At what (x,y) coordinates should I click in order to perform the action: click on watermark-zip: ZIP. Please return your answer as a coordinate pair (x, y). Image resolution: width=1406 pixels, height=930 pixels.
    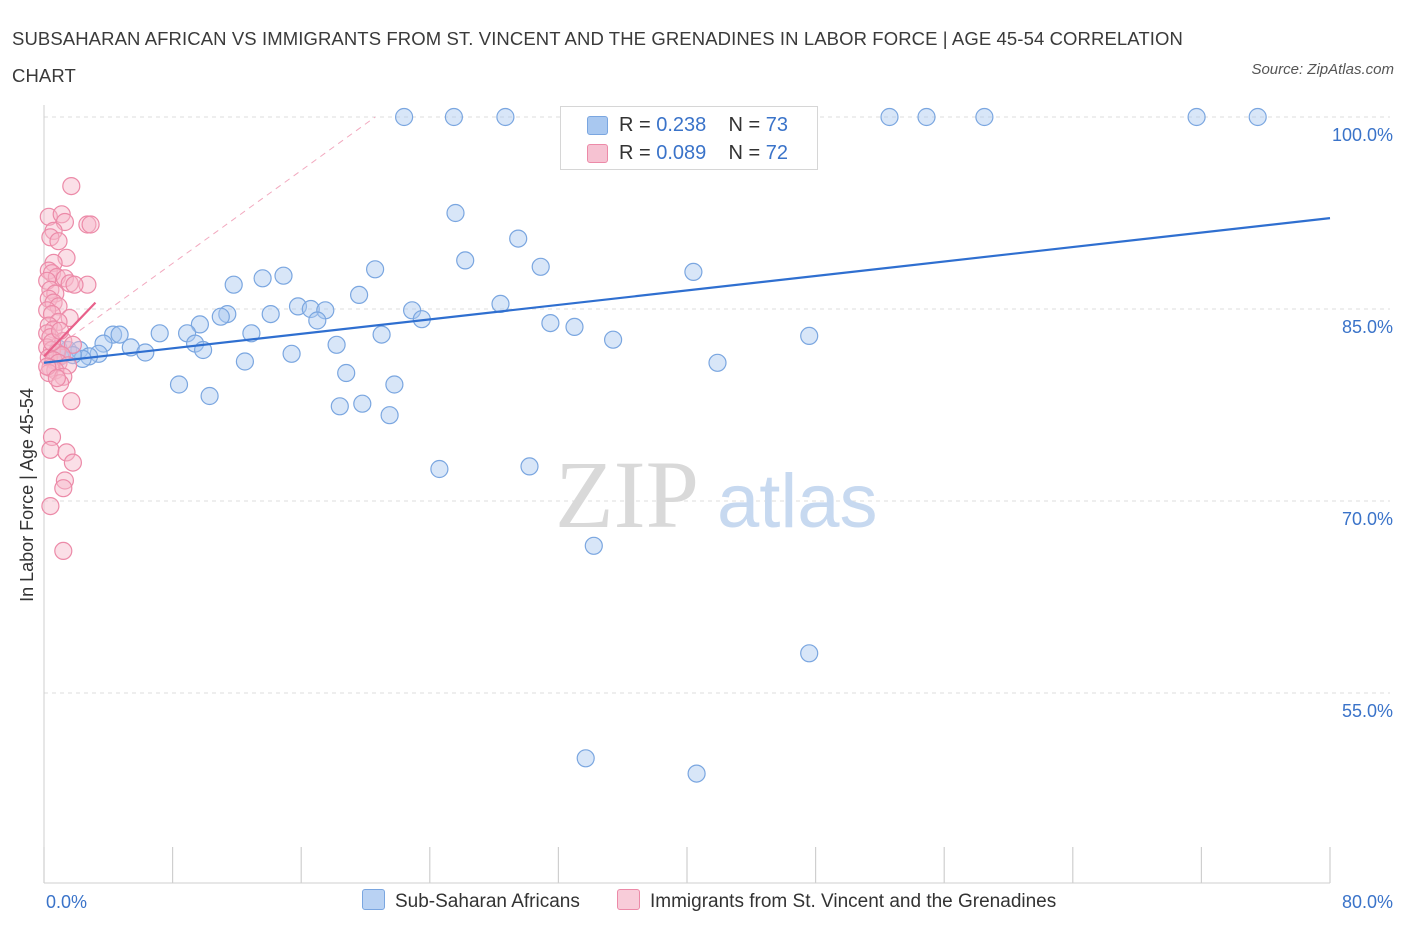
    Looking at the image, I should click on (627, 494).